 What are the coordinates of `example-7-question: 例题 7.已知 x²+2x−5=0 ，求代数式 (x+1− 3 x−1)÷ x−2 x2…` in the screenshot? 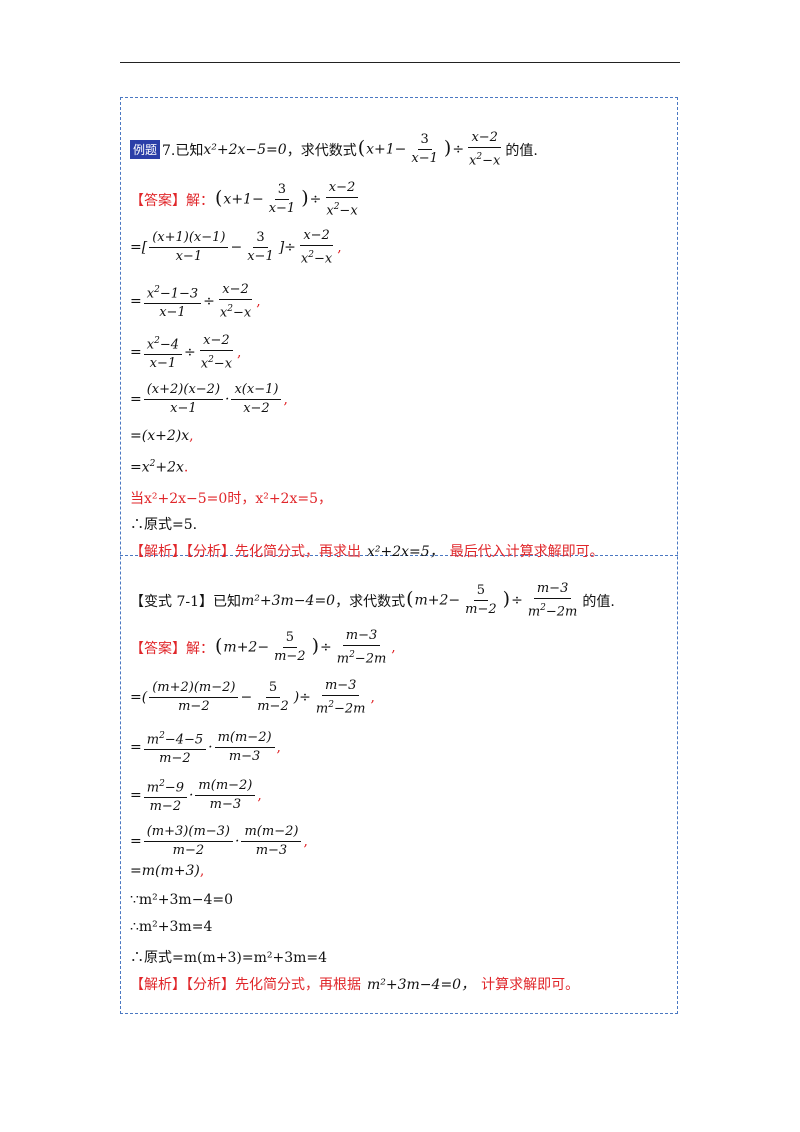 It's located at (334, 149).